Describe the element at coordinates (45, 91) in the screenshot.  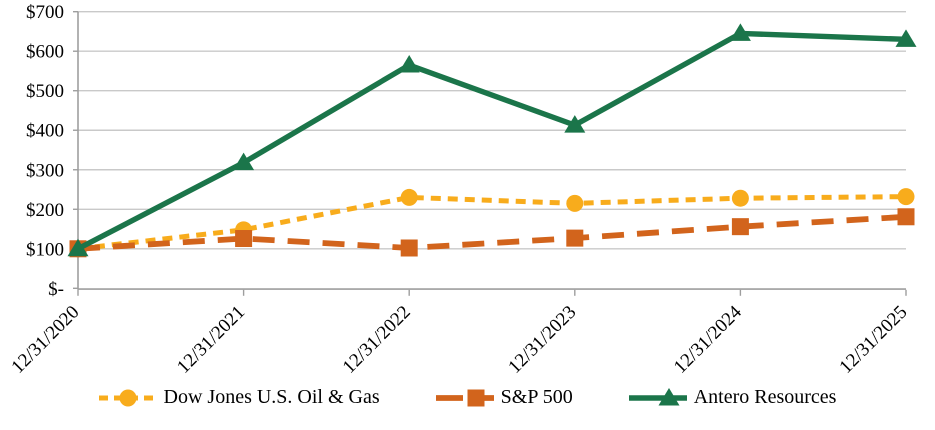
I see `y-tick-label: $500` at that location.